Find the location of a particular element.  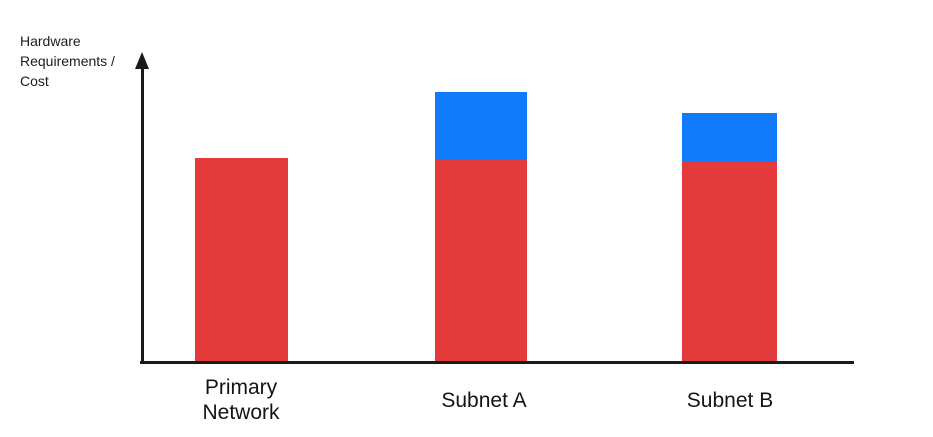

y-axis-line is located at coordinates (142, 211).